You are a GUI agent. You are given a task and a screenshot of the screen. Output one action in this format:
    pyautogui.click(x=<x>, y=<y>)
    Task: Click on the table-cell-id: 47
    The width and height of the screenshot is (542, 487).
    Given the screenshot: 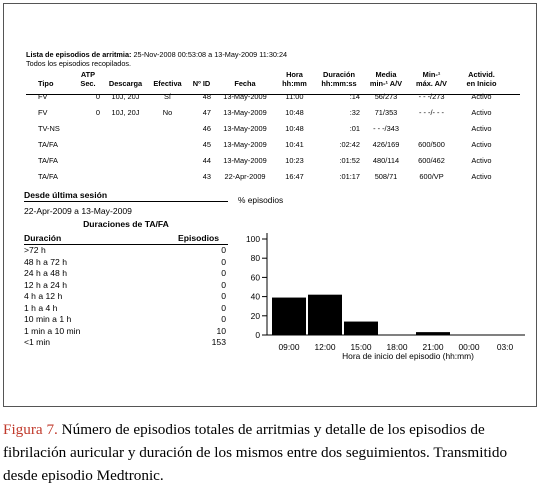 What is the action you would take?
    pyautogui.click(x=206, y=112)
    